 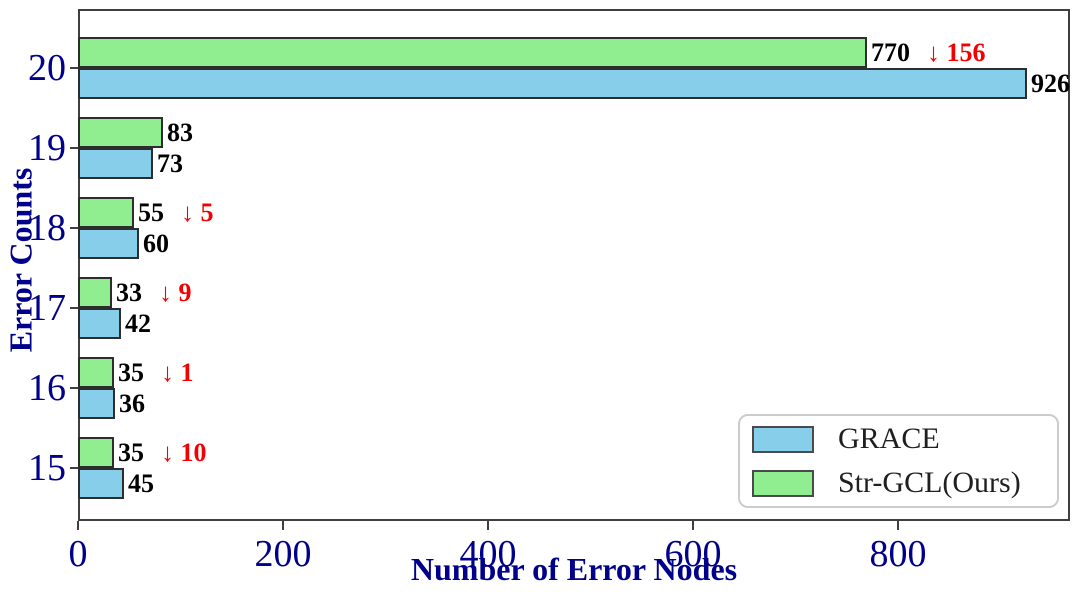 What do you see at coordinates (283, 554) in the screenshot?
I see `x-tick-label: 200` at bounding box center [283, 554].